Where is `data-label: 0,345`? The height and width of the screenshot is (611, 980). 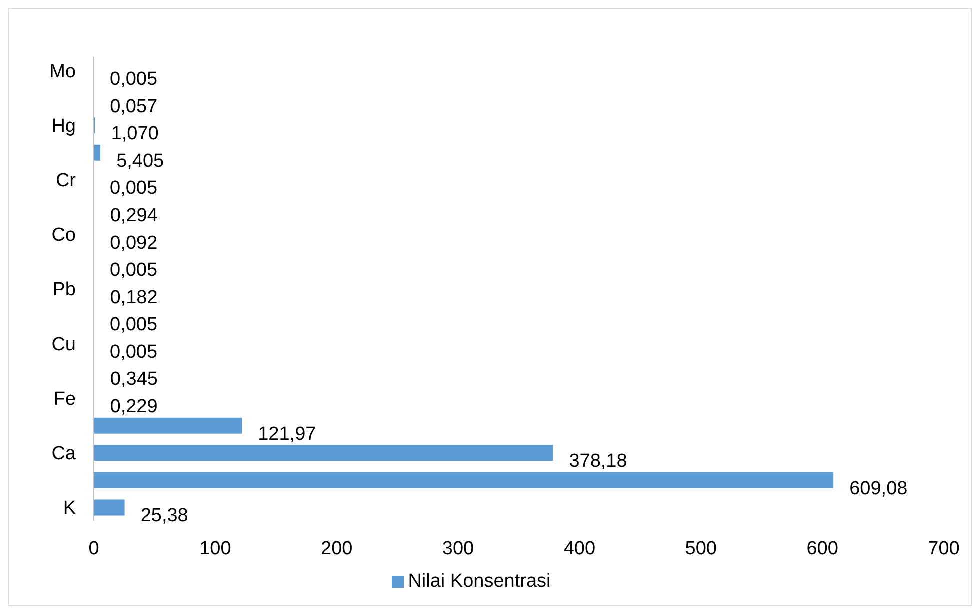 data-label: 0,345 is located at coordinates (134, 379).